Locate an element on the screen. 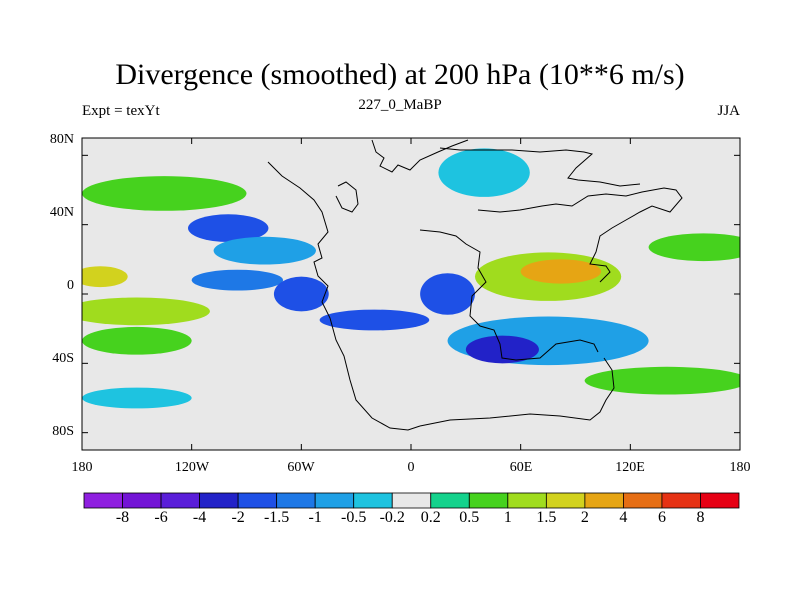 The image size is (800, 600). xtick-180e: 180 is located at coordinates (740, 467).